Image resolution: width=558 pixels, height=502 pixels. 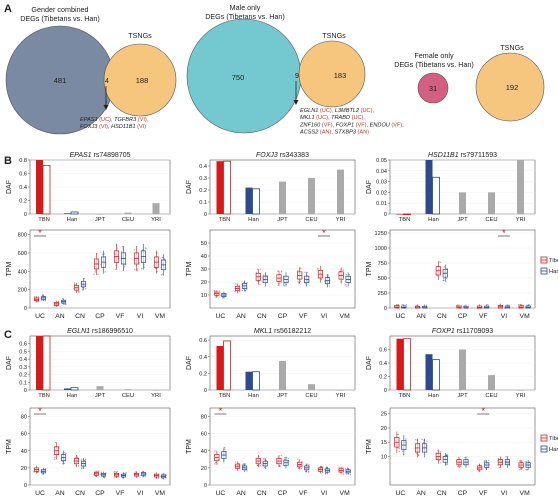 I want to click on y-tick-label: 0.2, so click(x=23, y=376).